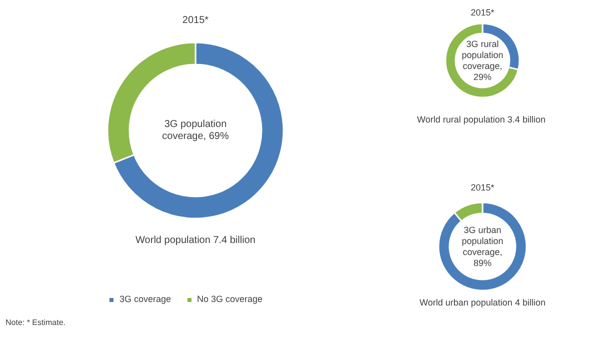 The width and height of the screenshot is (589, 338). I want to click on text: 3G rural population coverage, 29%, so click(483, 60).